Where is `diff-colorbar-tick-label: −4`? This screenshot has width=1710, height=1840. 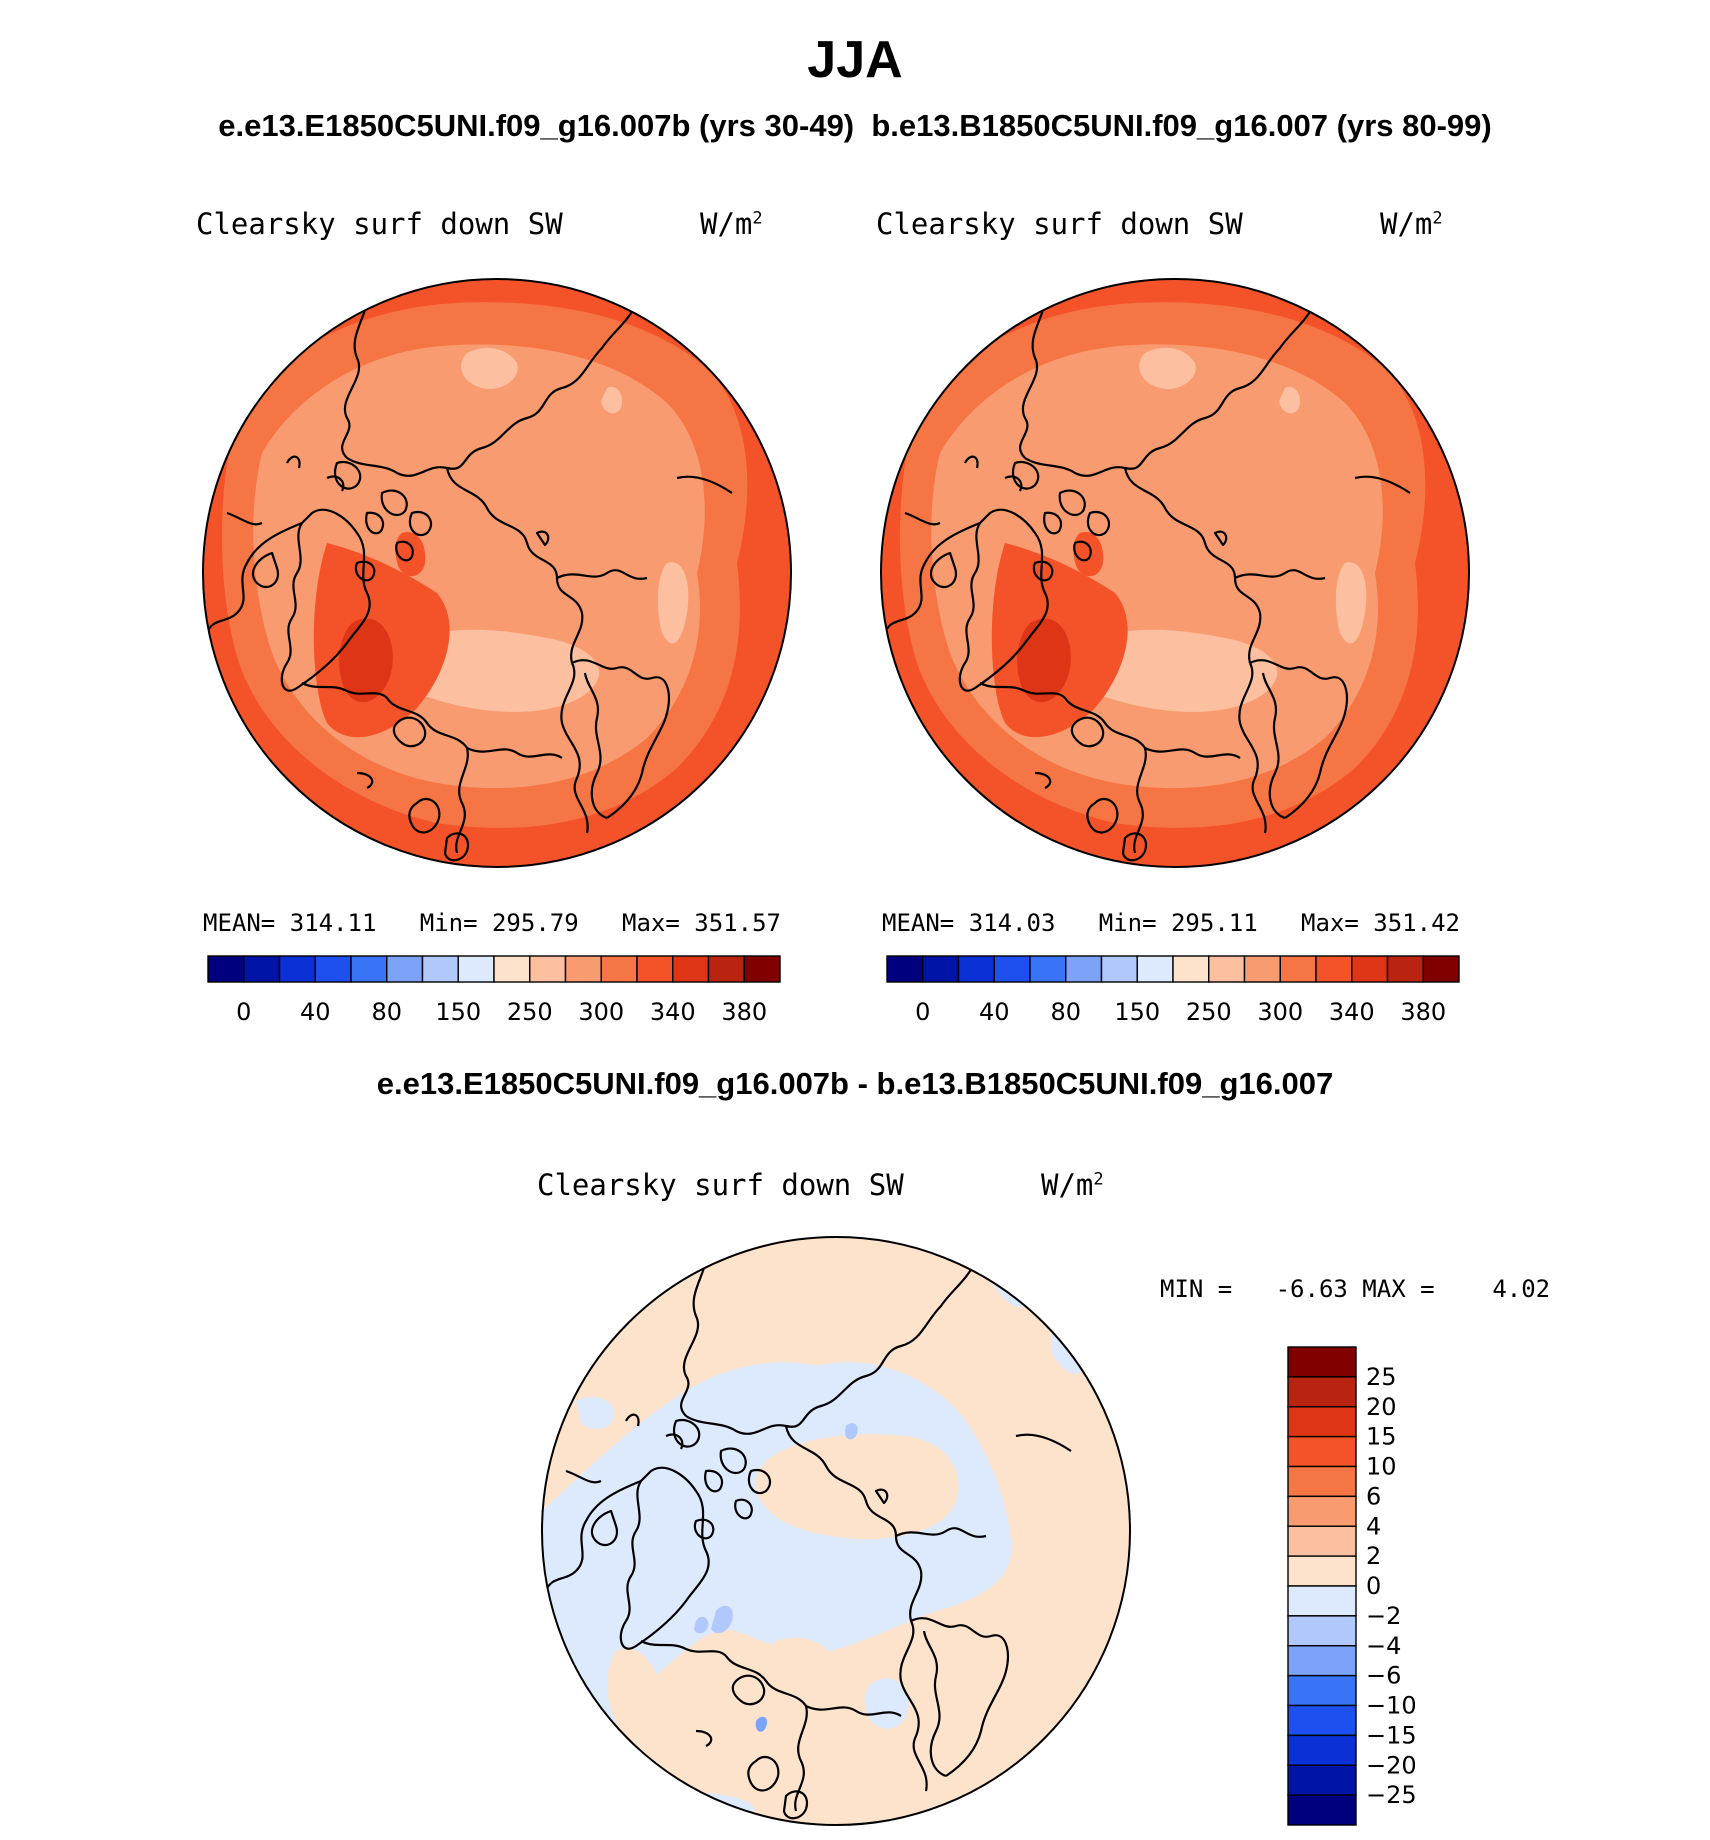 diff-colorbar-tick-label: −4 is located at coordinates (1383, 1646).